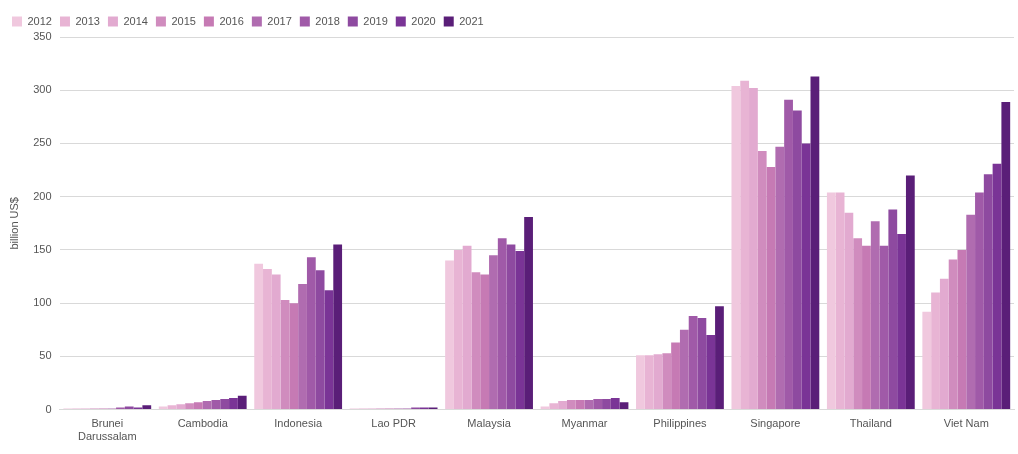 This screenshot has height=454, width=1018. I want to click on legend-label: 2020, so click(423, 20).